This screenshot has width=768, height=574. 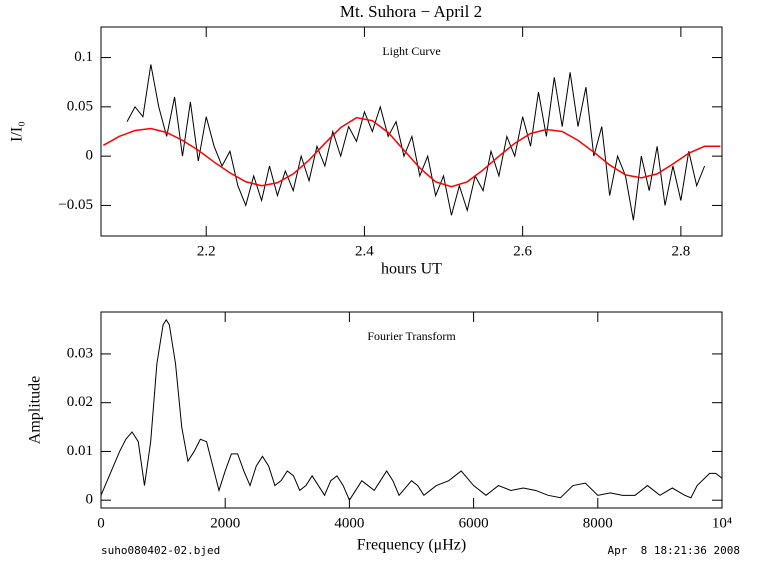 I want to click on x-tick-label: 2.2, so click(x=206, y=251).